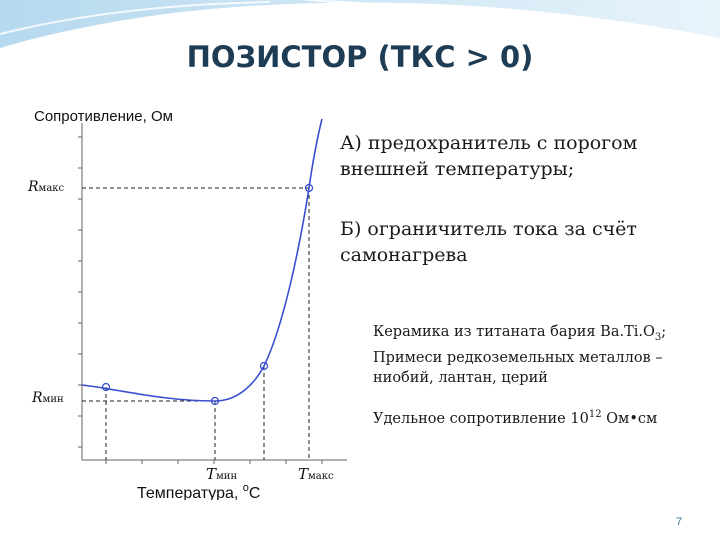 Image resolution: width=720 pixels, height=540 pixels. I want to click on curve-point-rmin, so click(215, 401).